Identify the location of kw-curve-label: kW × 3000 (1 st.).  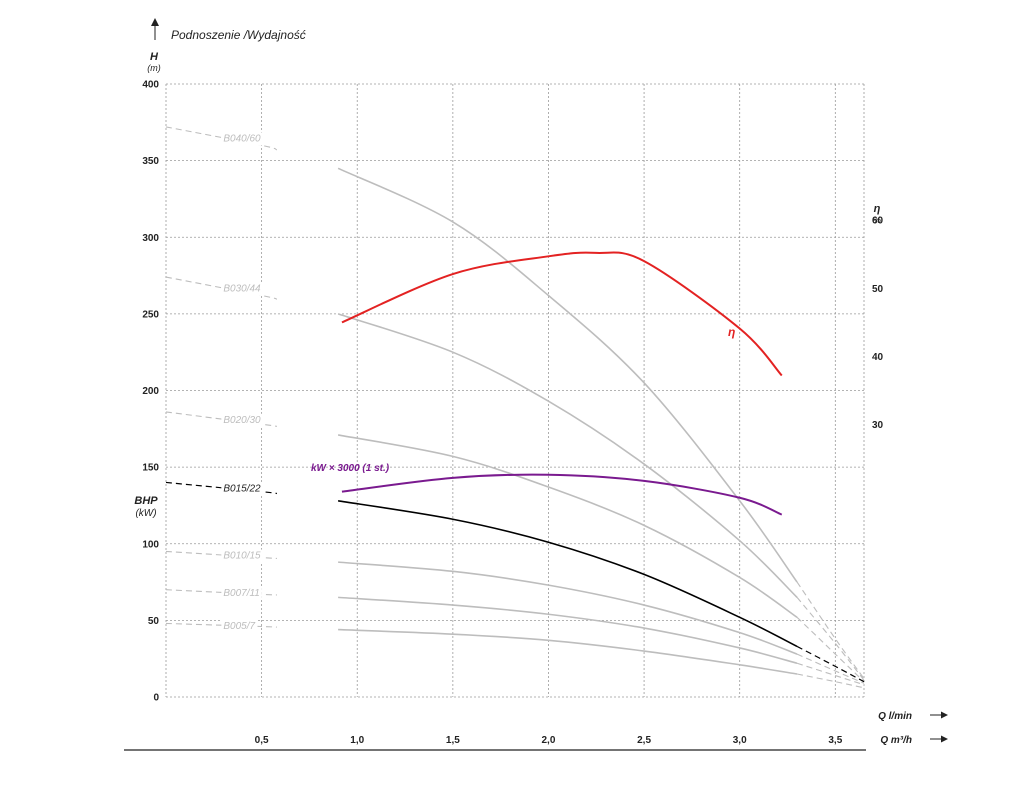
(350, 468).